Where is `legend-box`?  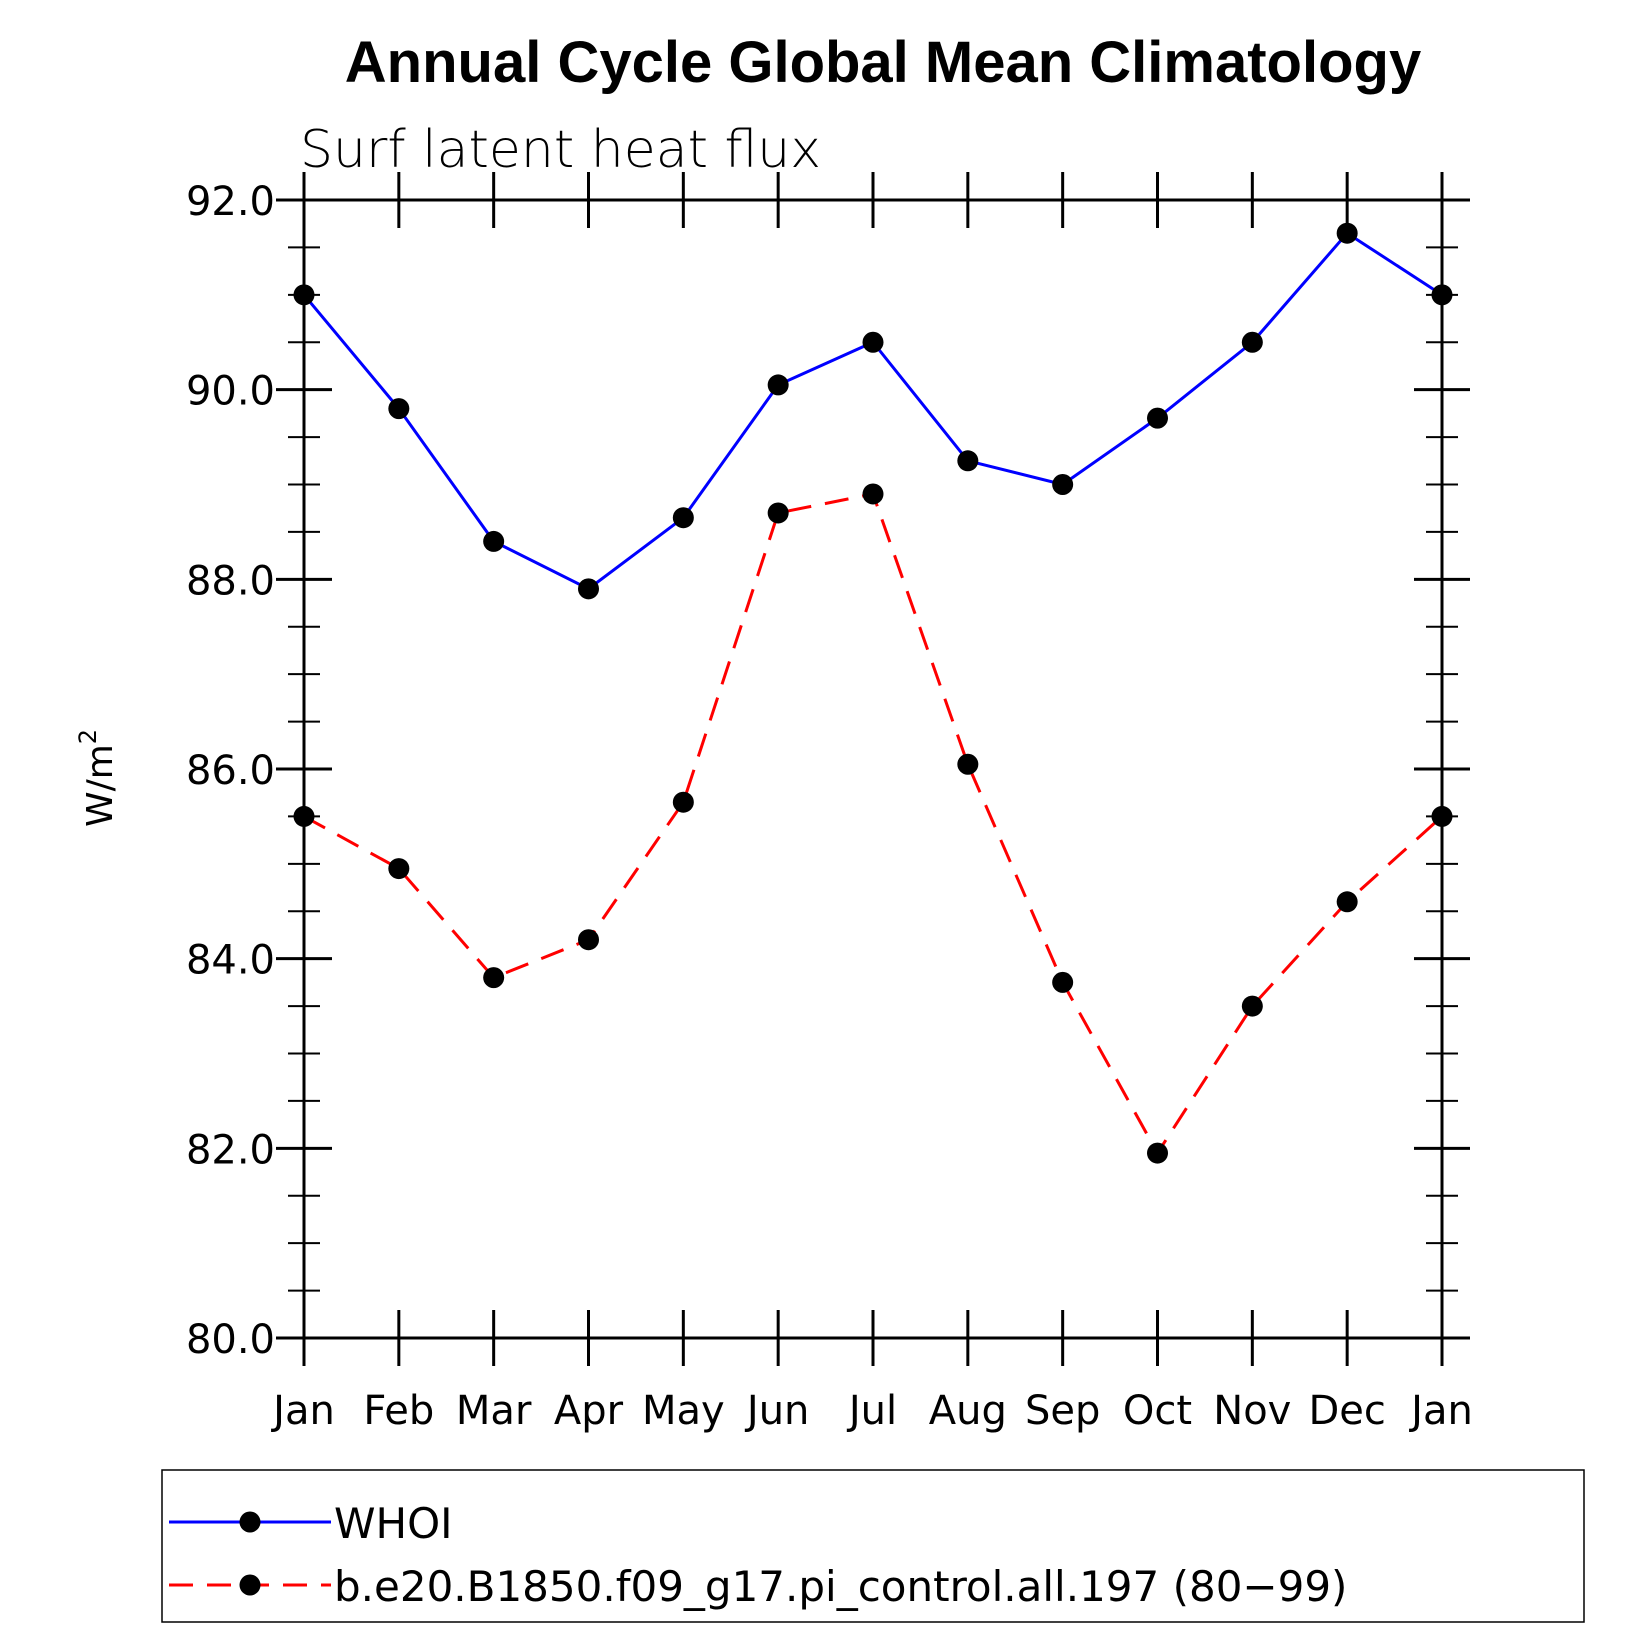
legend-box is located at coordinates (873, 1546).